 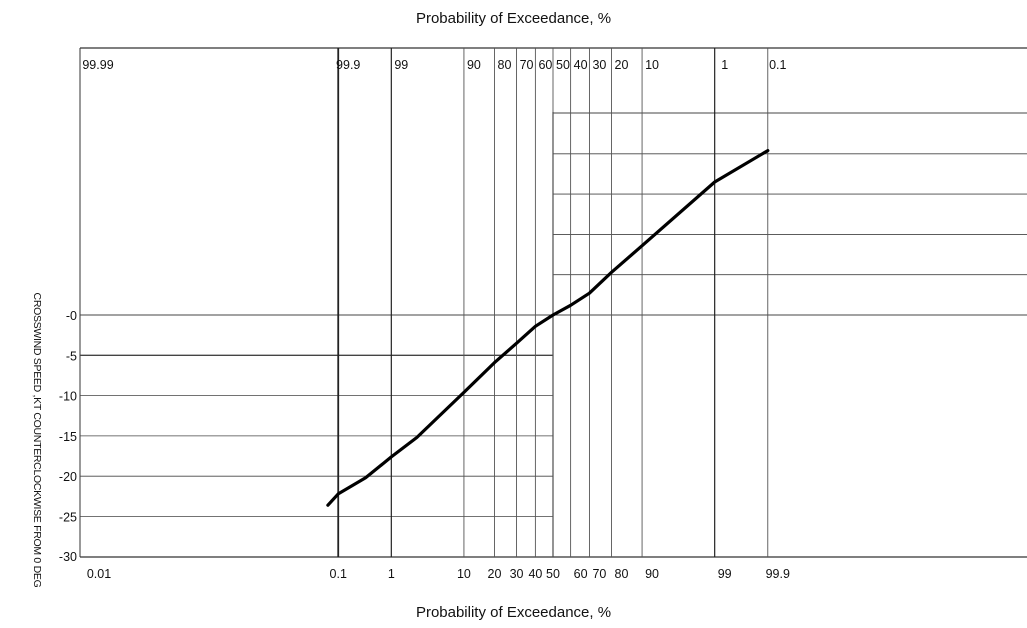 I want to click on bottom-tick-label: 50, so click(x=553, y=574).